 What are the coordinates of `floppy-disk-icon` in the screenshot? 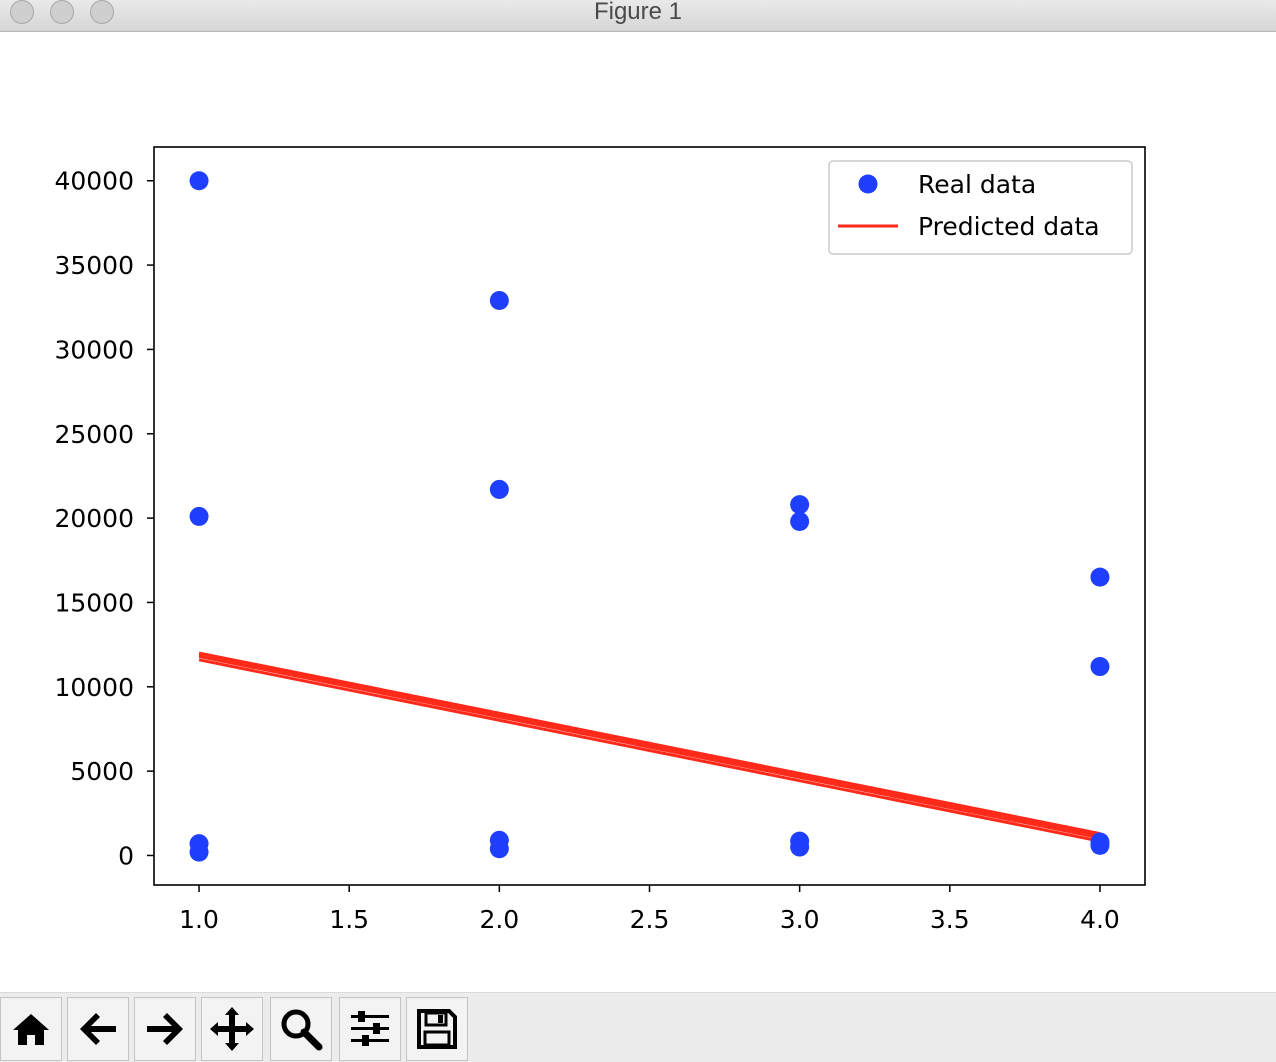 It's located at (437, 1029).